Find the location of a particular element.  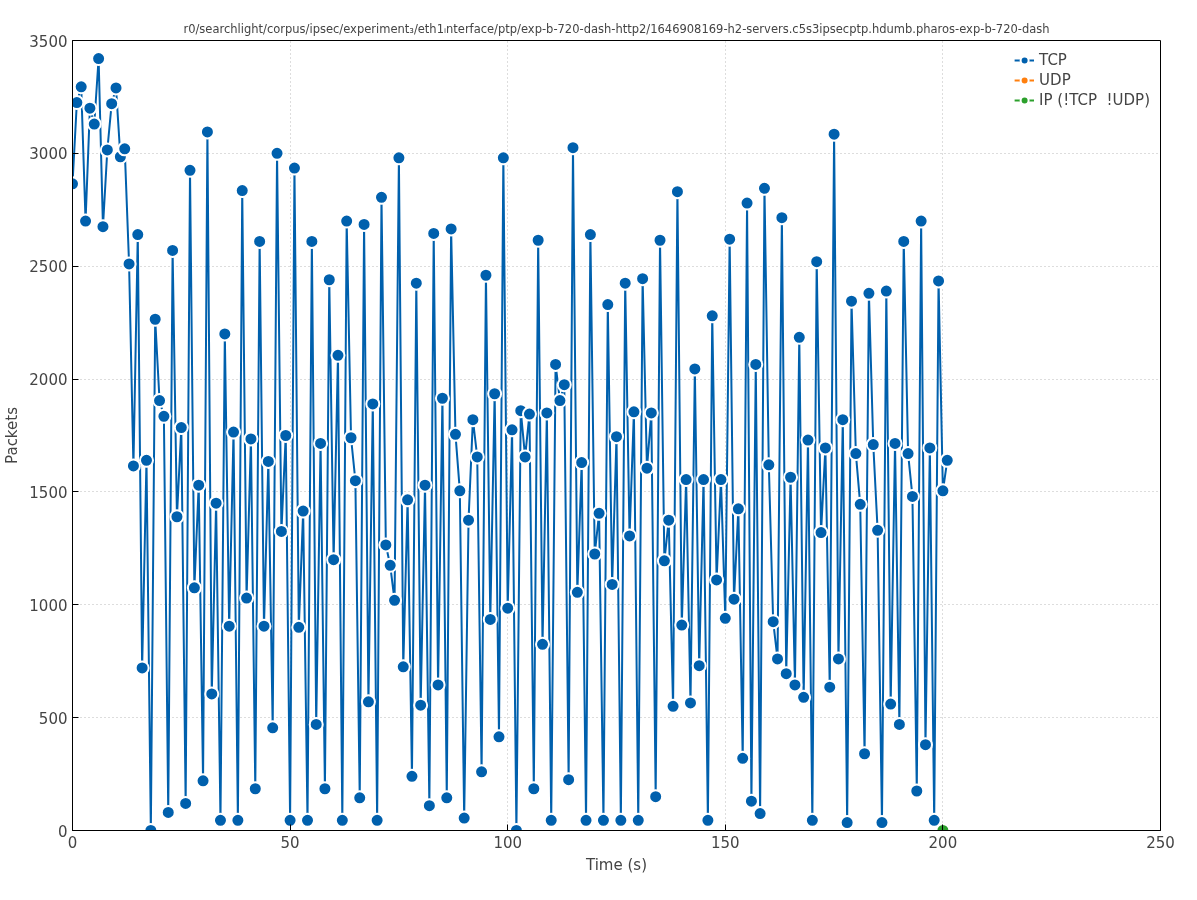

y-tick-label: 1000 is located at coordinates (48, 605).